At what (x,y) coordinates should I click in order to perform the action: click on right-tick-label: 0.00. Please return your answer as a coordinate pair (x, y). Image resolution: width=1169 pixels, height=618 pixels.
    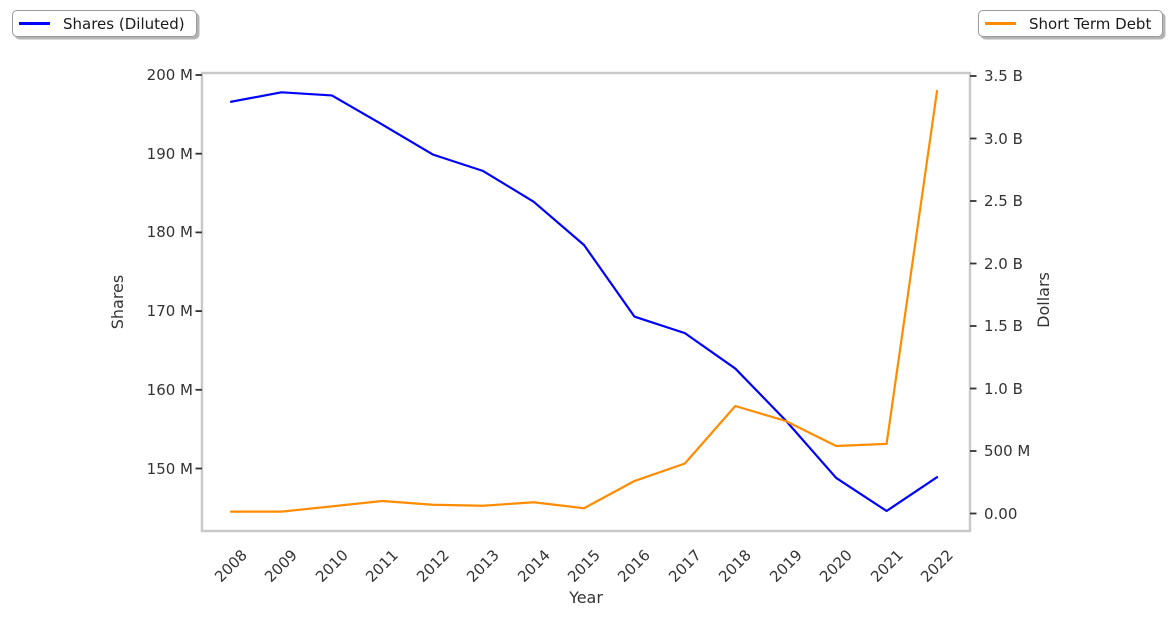
    Looking at the image, I should click on (1001, 513).